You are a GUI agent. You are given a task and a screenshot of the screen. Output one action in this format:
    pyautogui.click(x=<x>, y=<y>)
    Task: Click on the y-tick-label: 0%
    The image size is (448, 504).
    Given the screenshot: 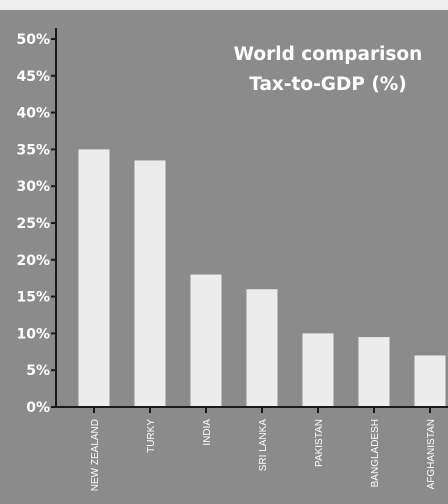 What is the action you would take?
    pyautogui.click(x=38, y=408)
    